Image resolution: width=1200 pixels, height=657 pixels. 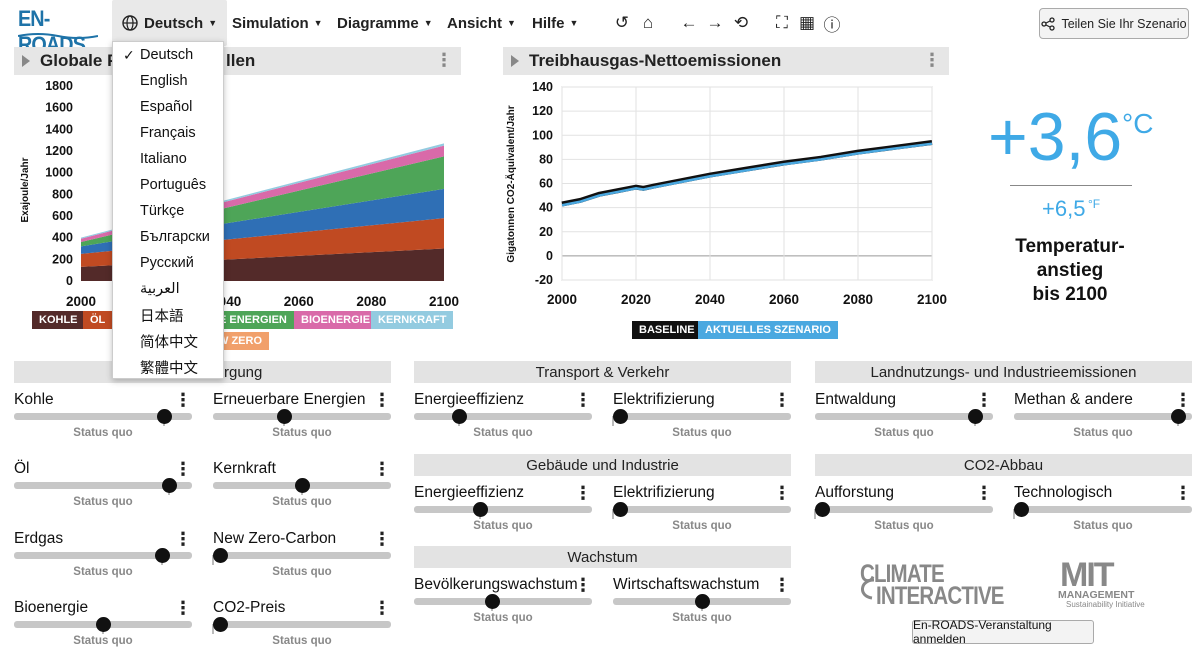 I want to click on legend-chip: KOHLE, so click(x=58, y=320).